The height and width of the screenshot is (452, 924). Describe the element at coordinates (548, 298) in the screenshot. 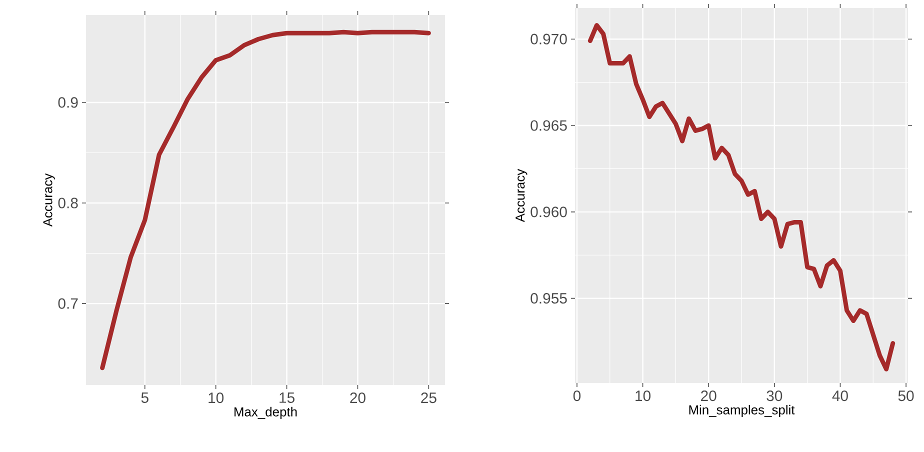

I see `y-tick-label: 0.955` at that location.